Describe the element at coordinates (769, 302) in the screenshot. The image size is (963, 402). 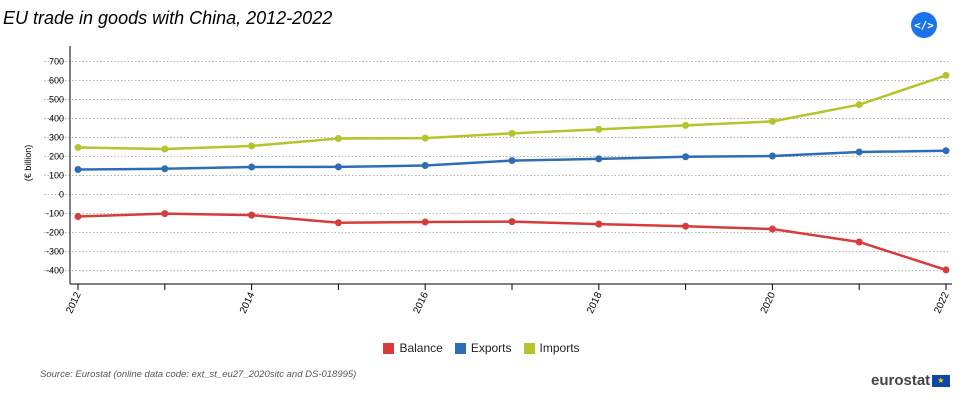
I see `x-tick-label: 2020` at that location.